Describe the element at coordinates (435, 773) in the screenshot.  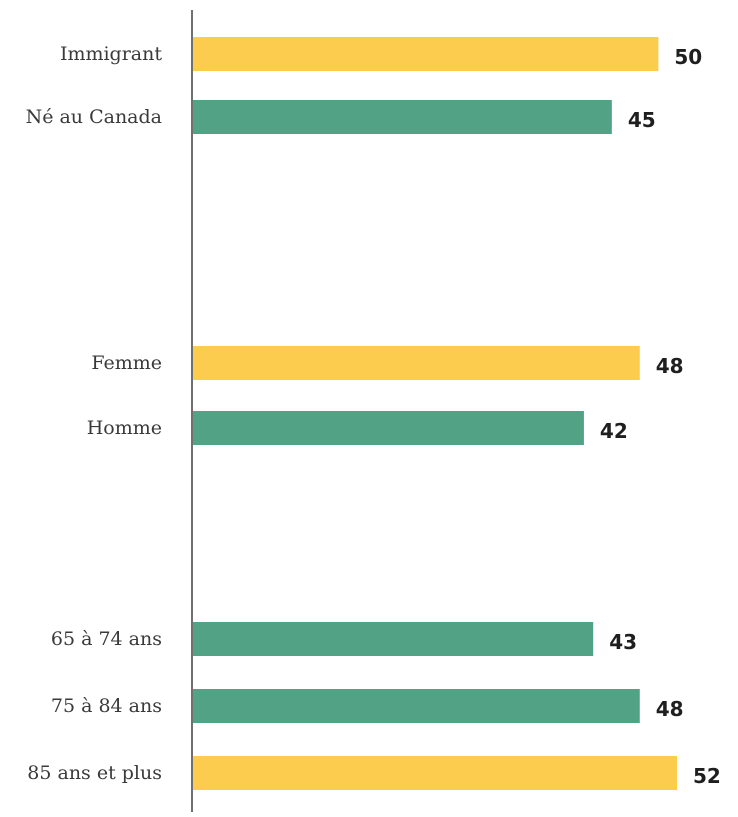
I see `bar-85-ans-et-plus` at that location.